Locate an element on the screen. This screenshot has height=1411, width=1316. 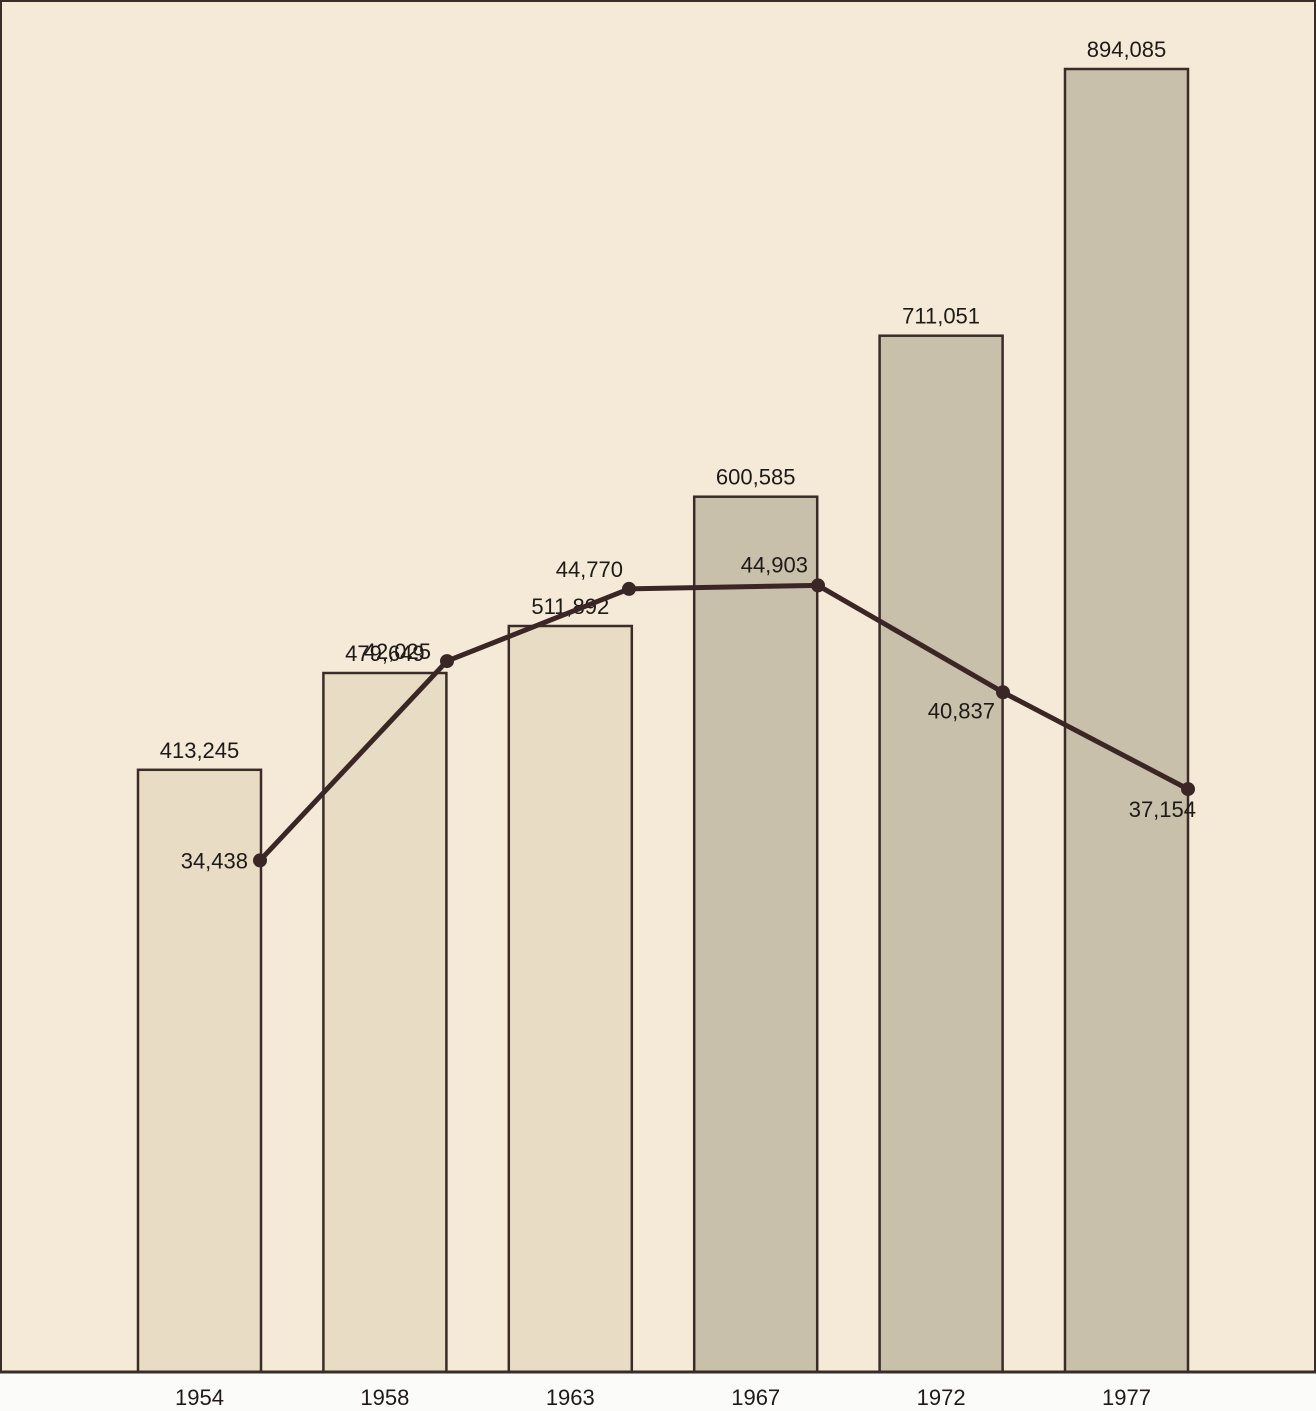
line-value-label-1963: 44,770 is located at coordinates (589, 569).